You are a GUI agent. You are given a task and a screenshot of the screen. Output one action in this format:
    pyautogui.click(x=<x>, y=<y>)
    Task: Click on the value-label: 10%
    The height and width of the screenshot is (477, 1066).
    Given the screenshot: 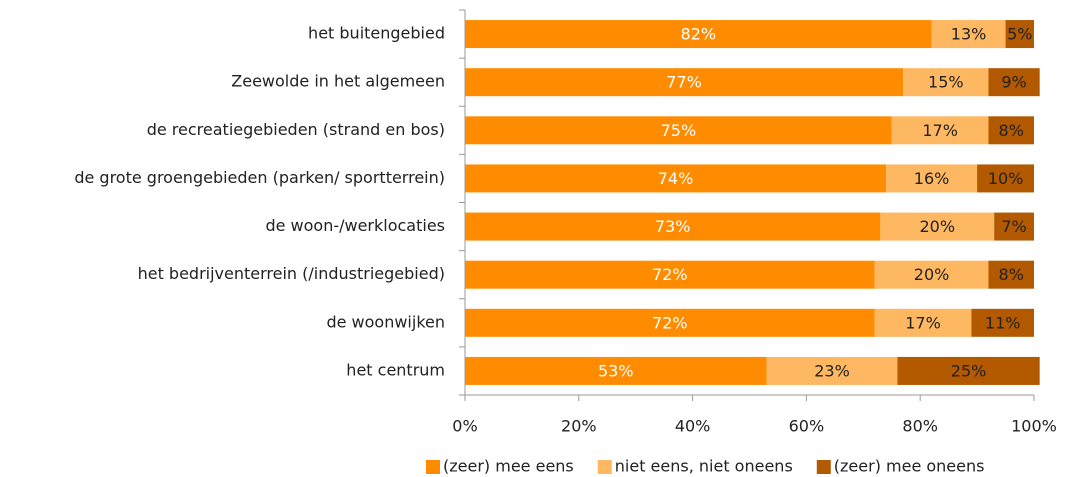 What is the action you would take?
    pyautogui.click(x=1006, y=178)
    